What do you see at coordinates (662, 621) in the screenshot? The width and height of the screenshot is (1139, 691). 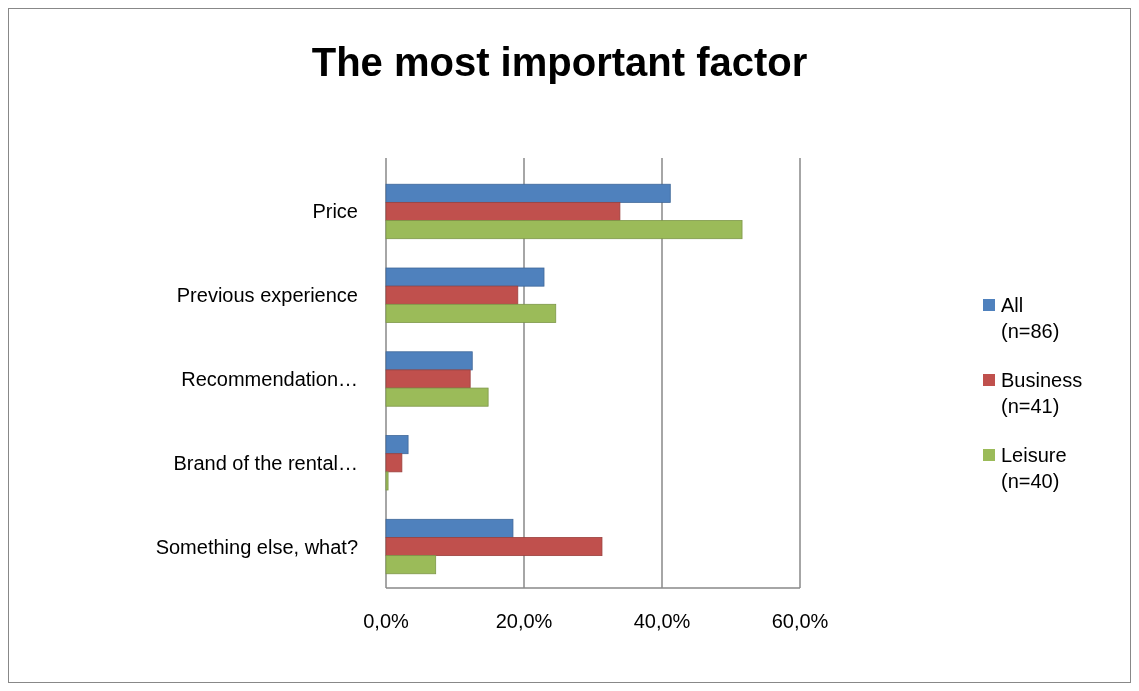 I see `x-tick-label: 40,0%` at bounding box center [662, 621].